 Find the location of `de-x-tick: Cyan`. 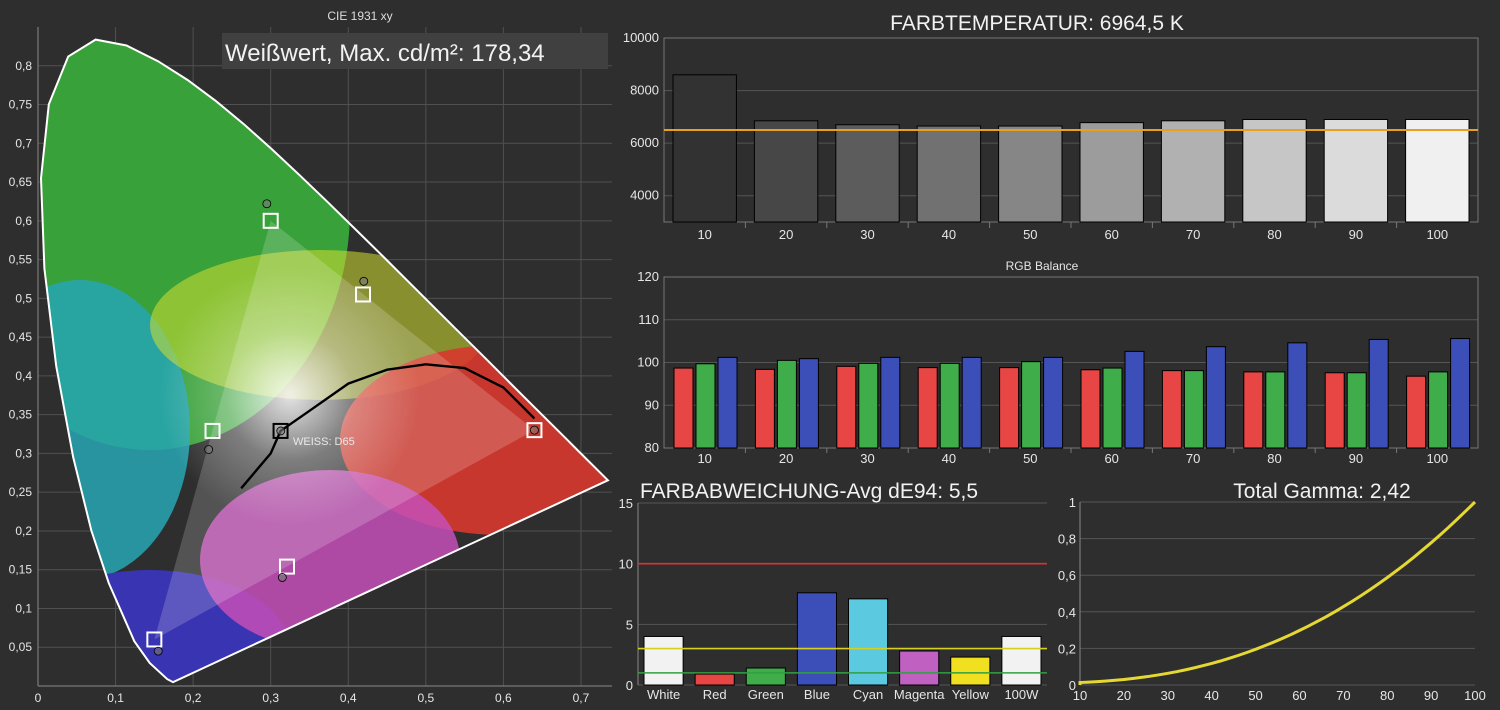

de-x-tick: Cyan is located at coordinates (868, 694).